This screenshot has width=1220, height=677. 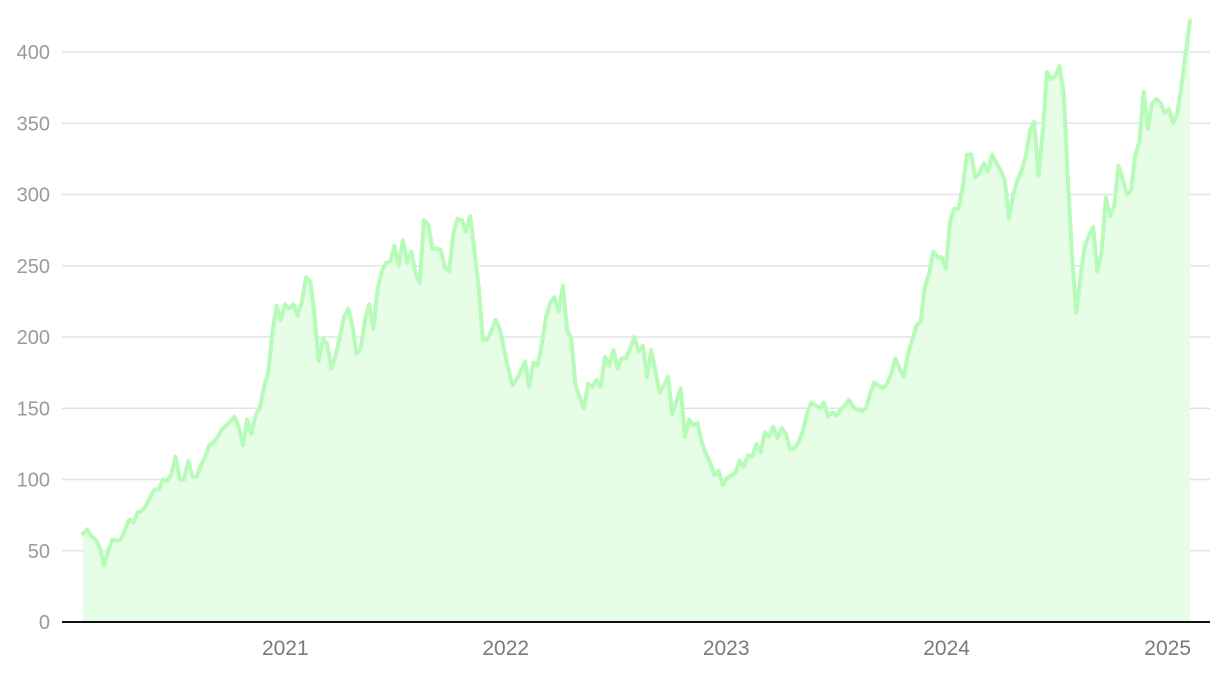 What do you see at coordinates (39, 552) in the screenshot?
I see `y-tick-label: 50` at bounding box center [39, 552].